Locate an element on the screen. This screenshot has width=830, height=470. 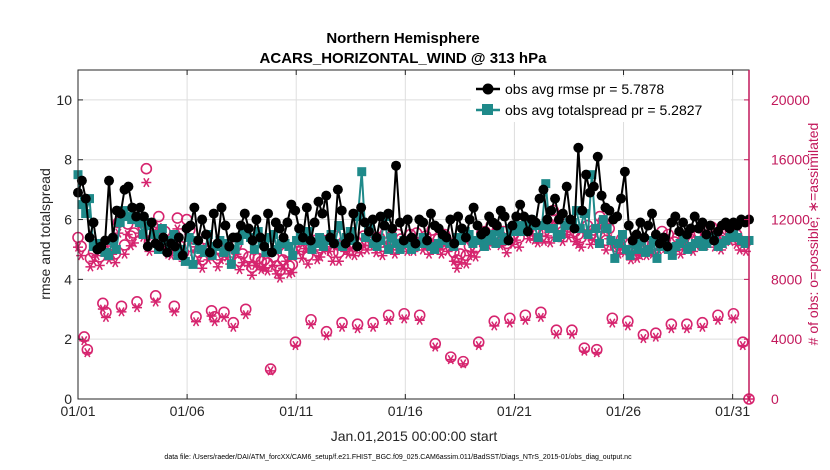
y-axis-label: rmse and totalspread is located at coordinates (45, 234).